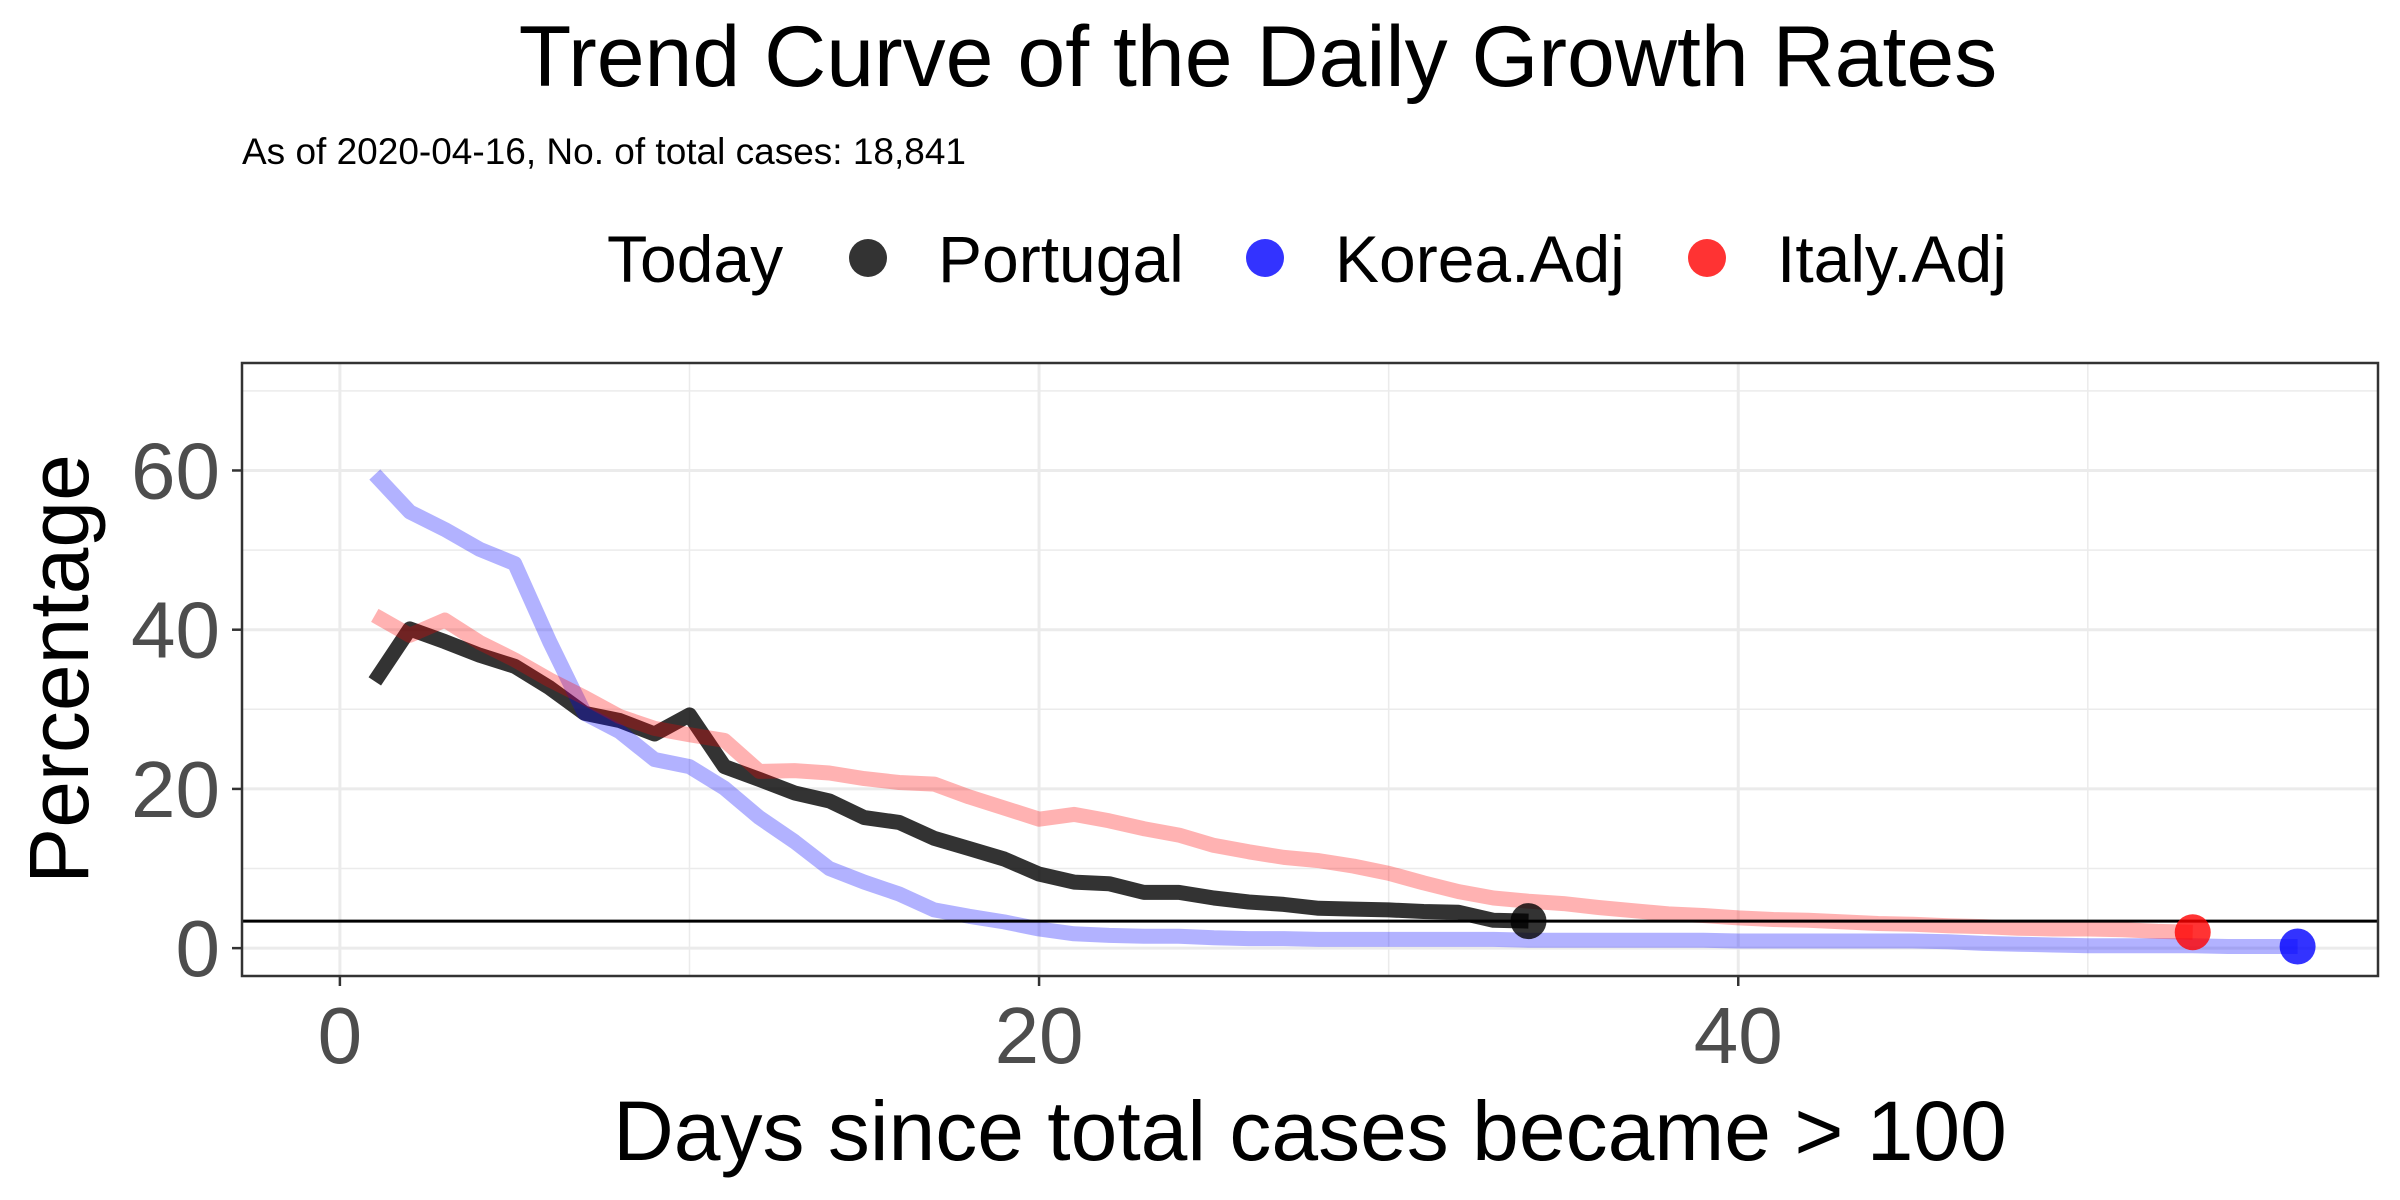 This screenshot has height=1200, width=2400. I want to click on x-tick-label: 40, so click(1738, 1035).